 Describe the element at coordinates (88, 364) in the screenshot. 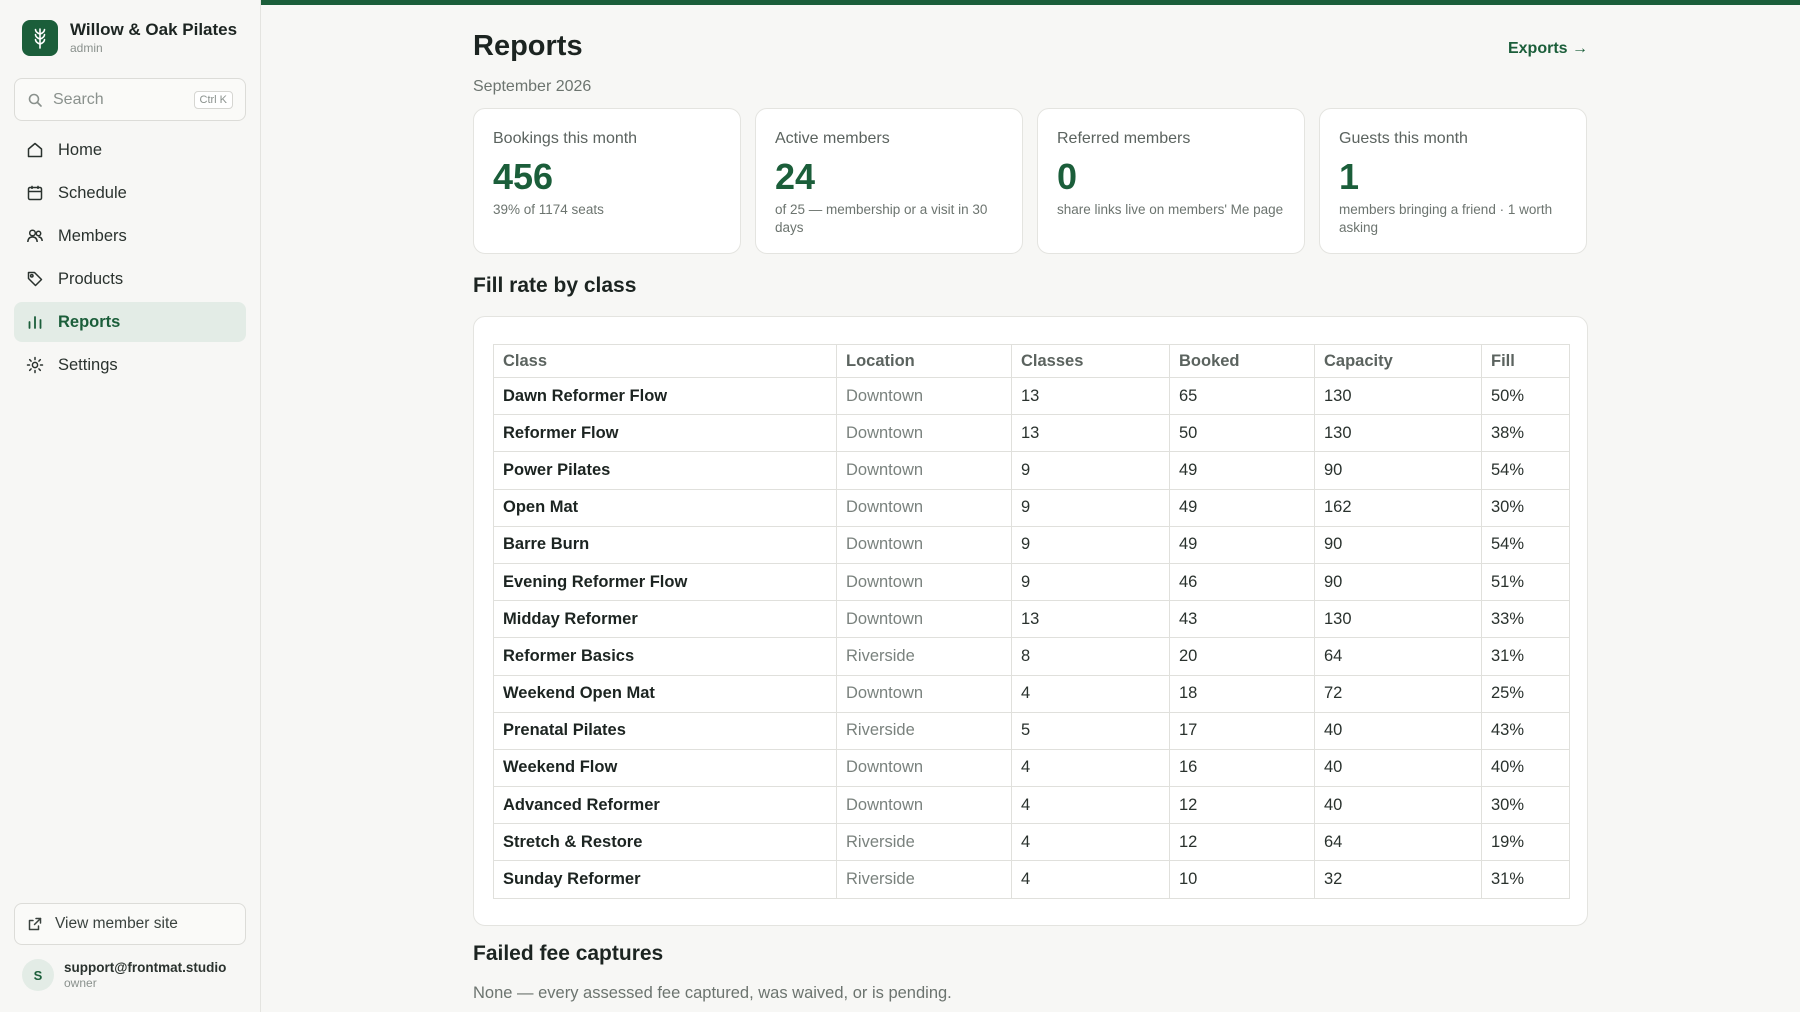

I see `sidebar-item-label: Settings` at that location.